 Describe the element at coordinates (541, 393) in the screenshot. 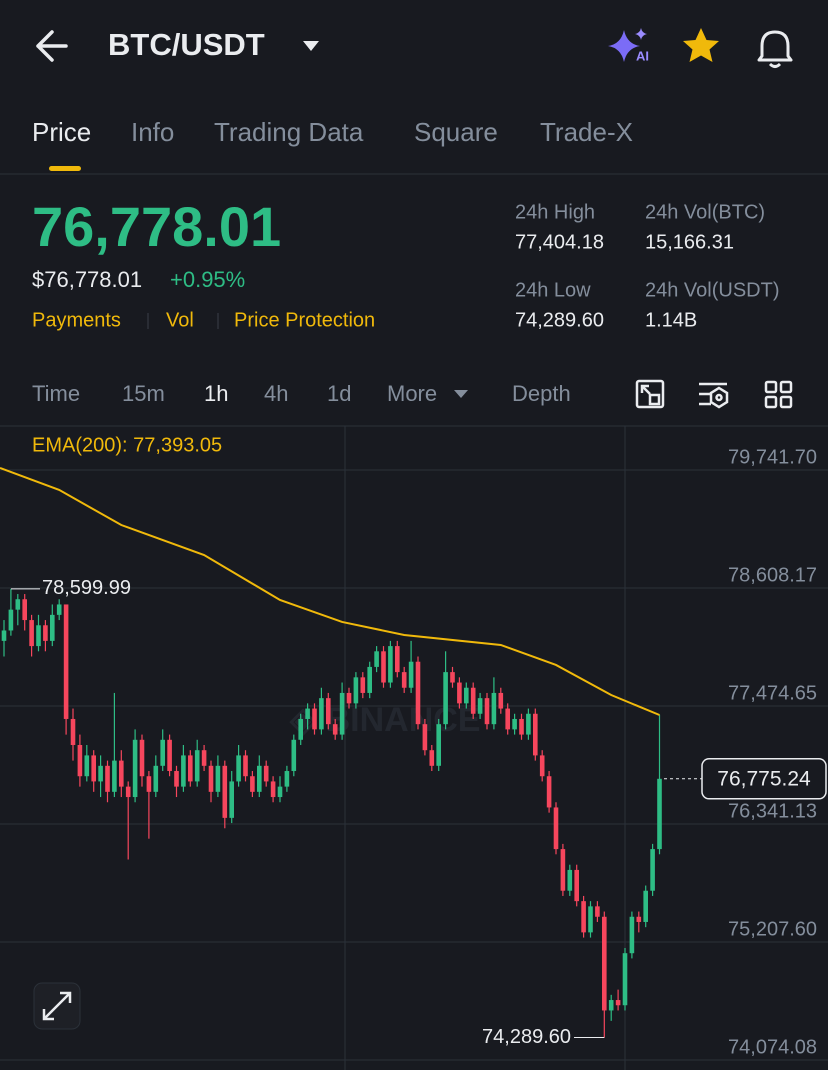

I see `interval: Depth` at that location.